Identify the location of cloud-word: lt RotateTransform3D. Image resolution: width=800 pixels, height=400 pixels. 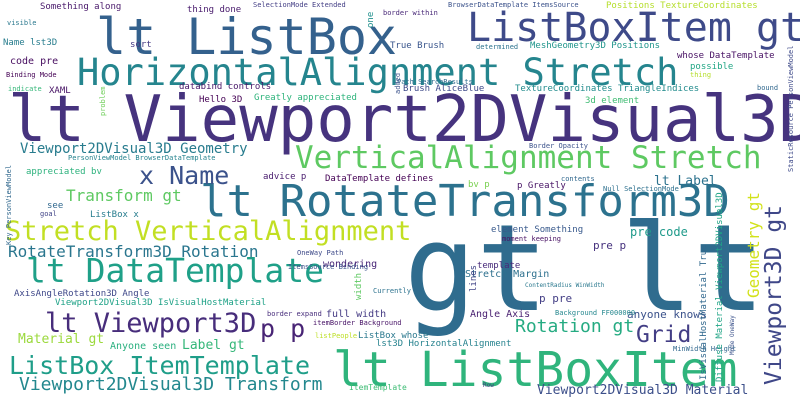
(465, 201).